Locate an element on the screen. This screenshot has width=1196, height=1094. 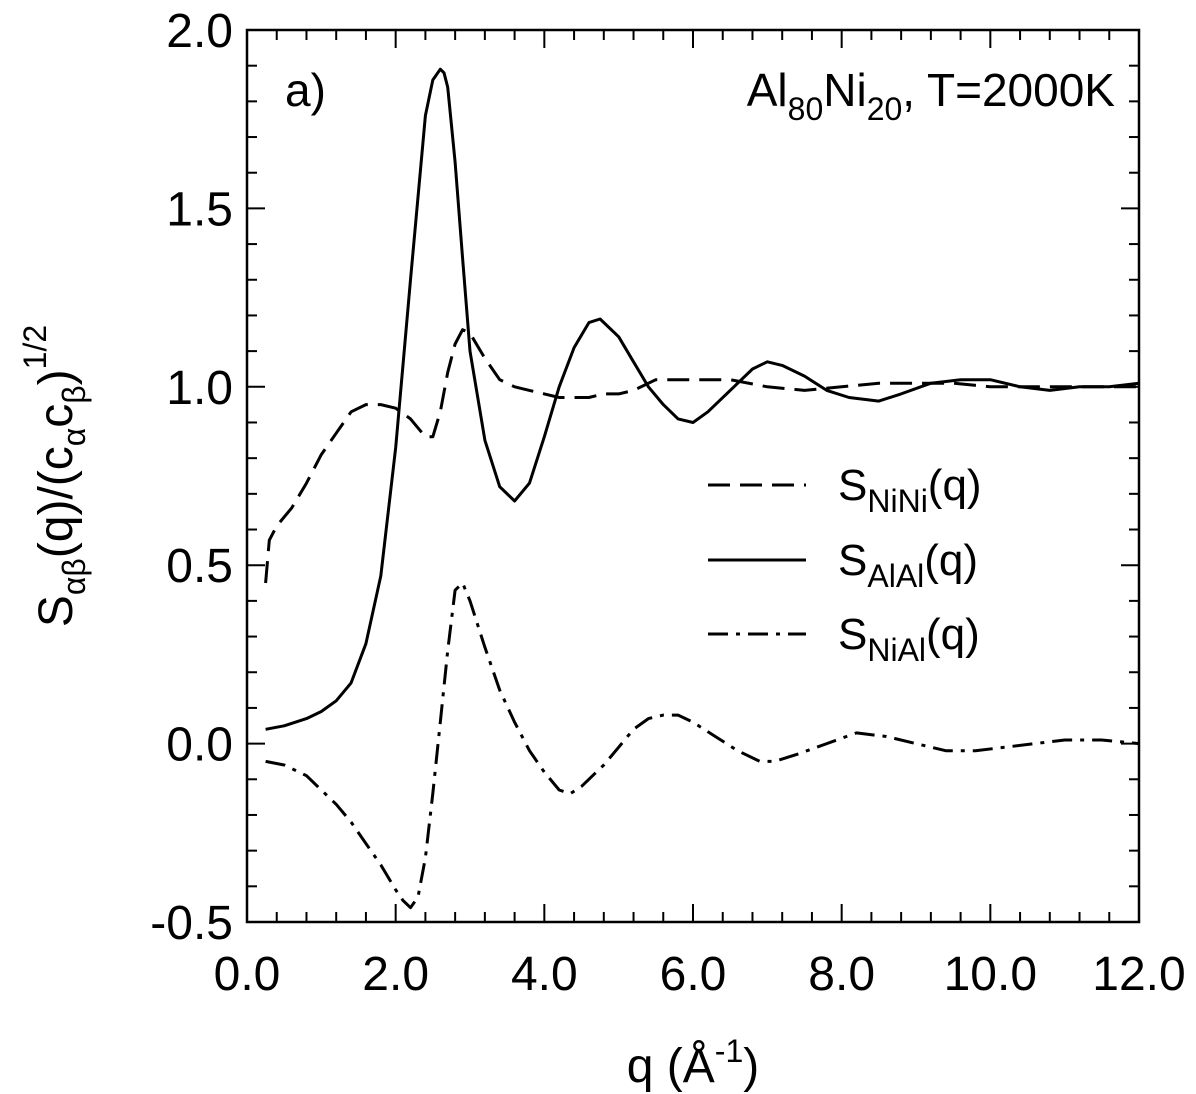
legend-label-alal: SAlAl(q) is located at coordinates (908, 565).